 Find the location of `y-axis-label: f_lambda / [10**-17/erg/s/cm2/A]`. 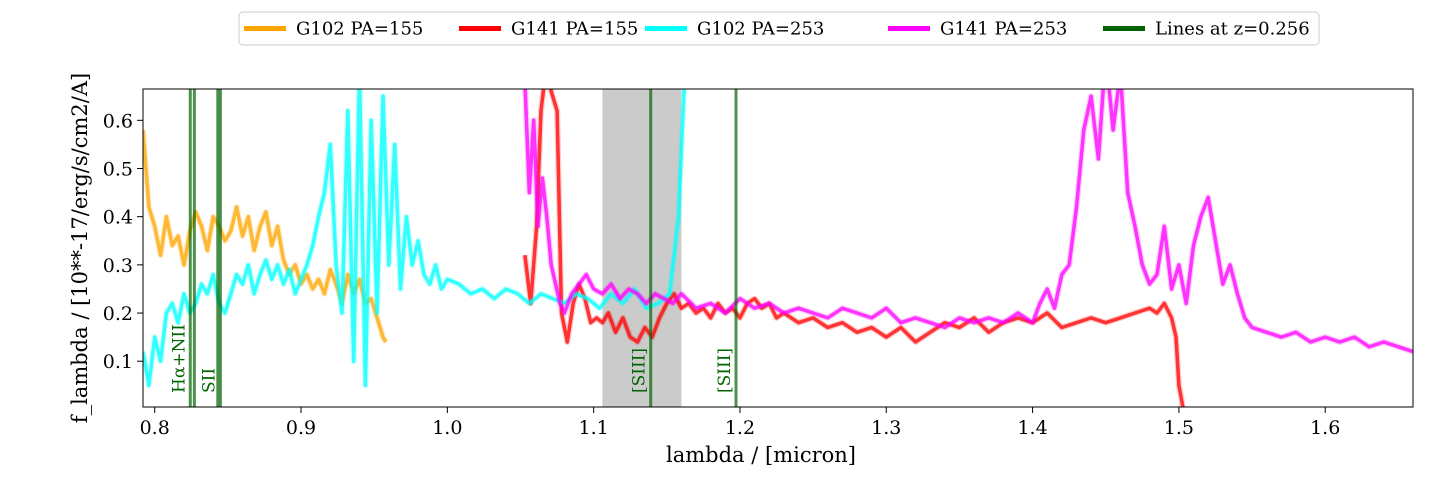

y-axis-label: f_lambda / [10**-17/erg/s/cm2/A] is located at coordinates (80, 248).